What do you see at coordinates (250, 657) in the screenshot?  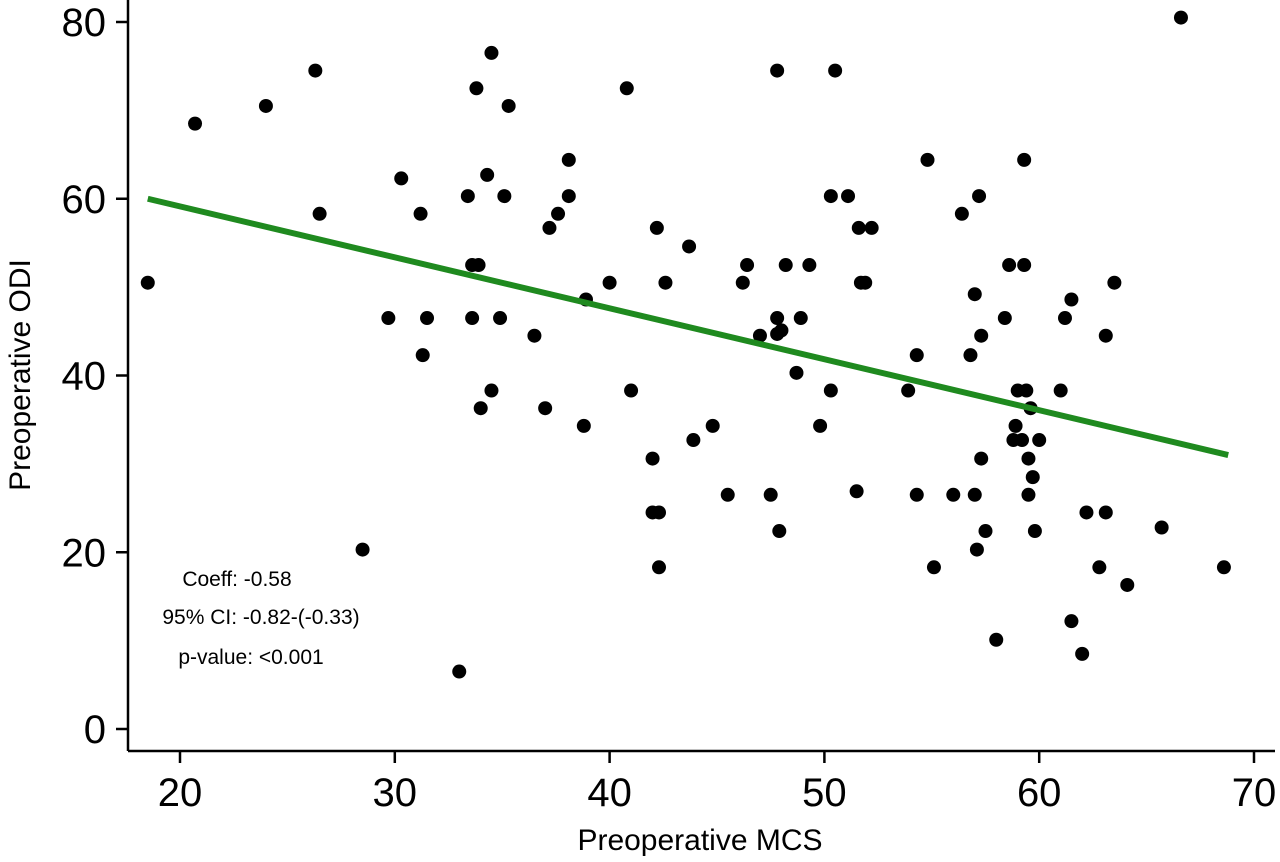 I see `annotation-pvalue: p-value: <0.001` at bounding box center [250, 657].